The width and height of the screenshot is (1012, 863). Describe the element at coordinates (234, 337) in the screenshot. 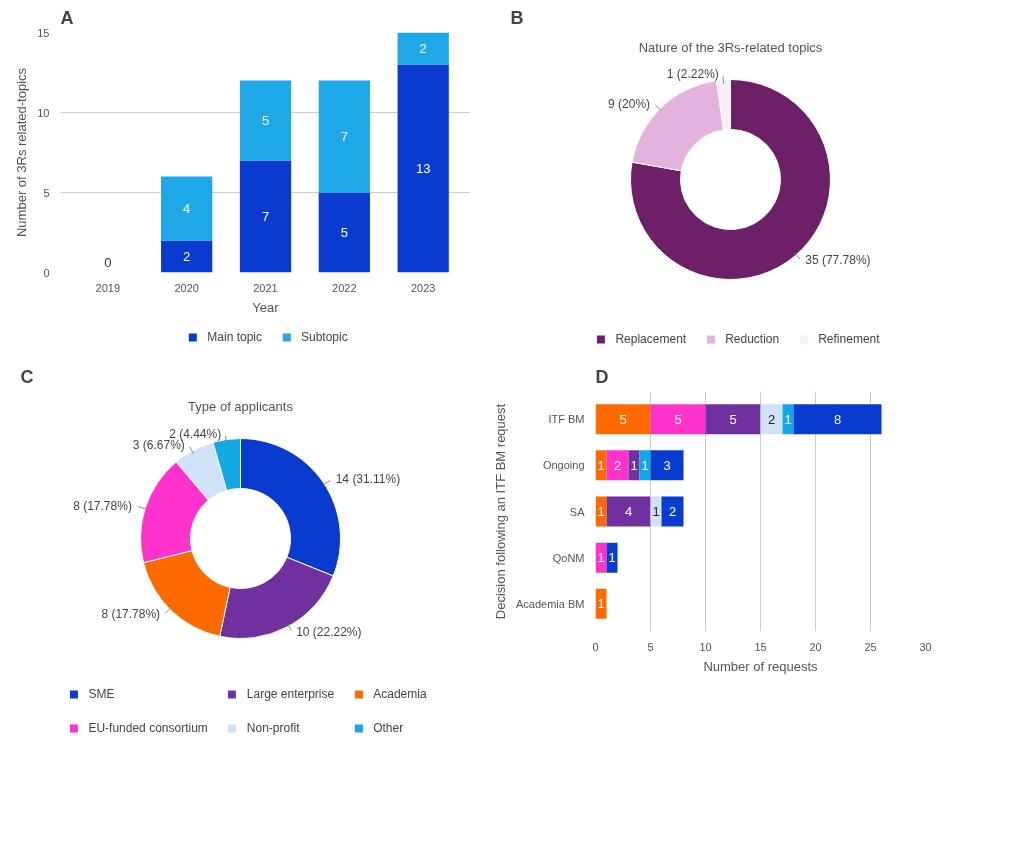

I see `legend-label: Main topic` at that location.